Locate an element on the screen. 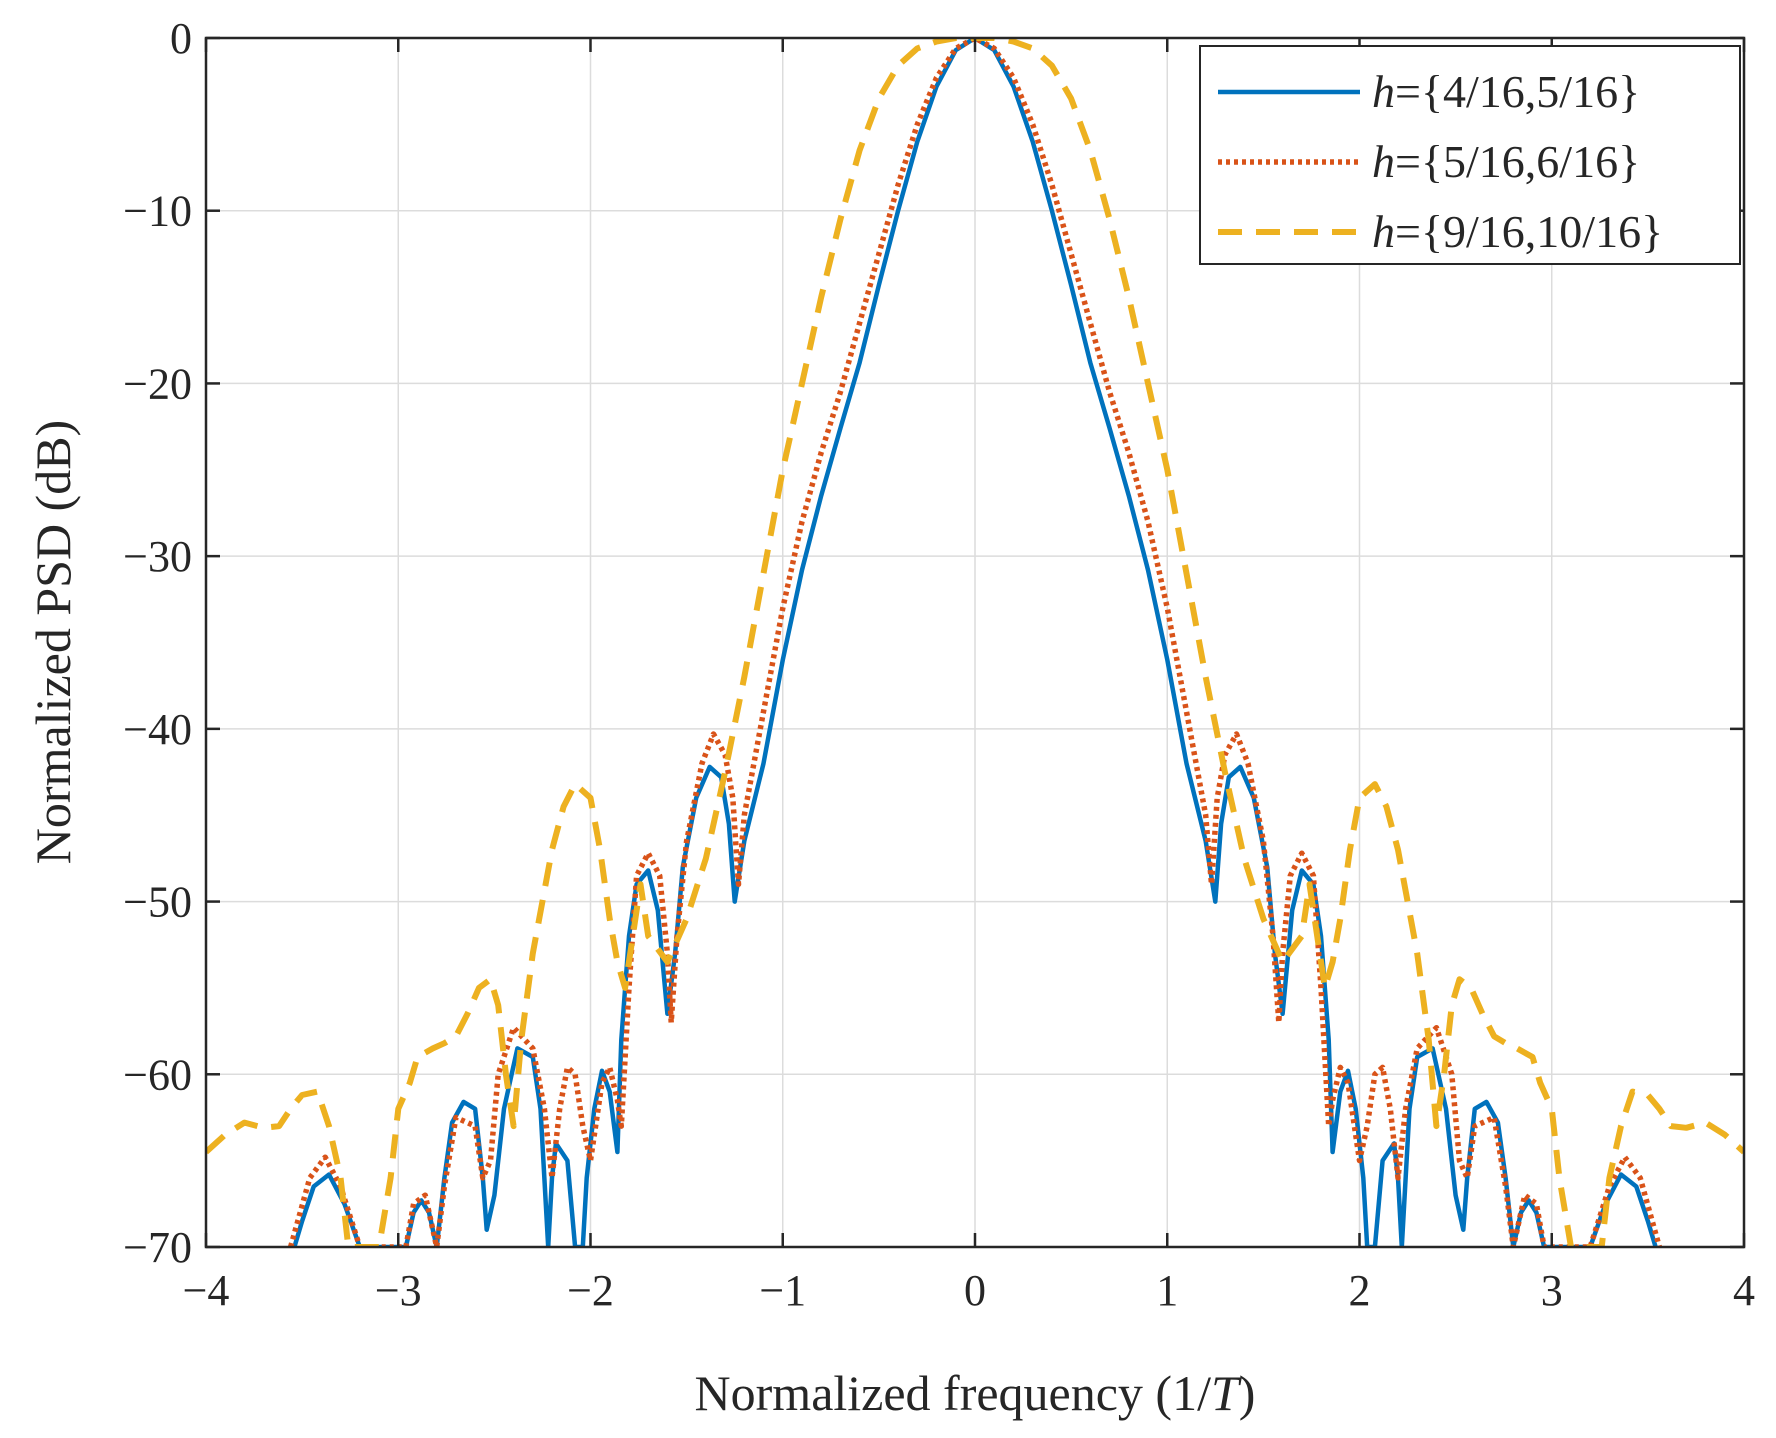  y-tick-label: −50 is located at coordinates (157, 902).